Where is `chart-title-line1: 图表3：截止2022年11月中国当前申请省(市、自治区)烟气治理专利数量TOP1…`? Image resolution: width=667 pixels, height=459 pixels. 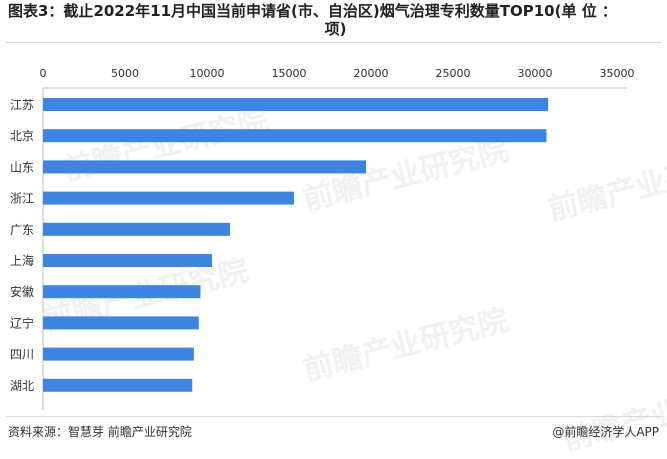 chart-title-line1: 图表3：截止2022年11月中国当前申请省(市、自治区)烟气治理专利数量TOP1… is located at coordinates (312, 11).